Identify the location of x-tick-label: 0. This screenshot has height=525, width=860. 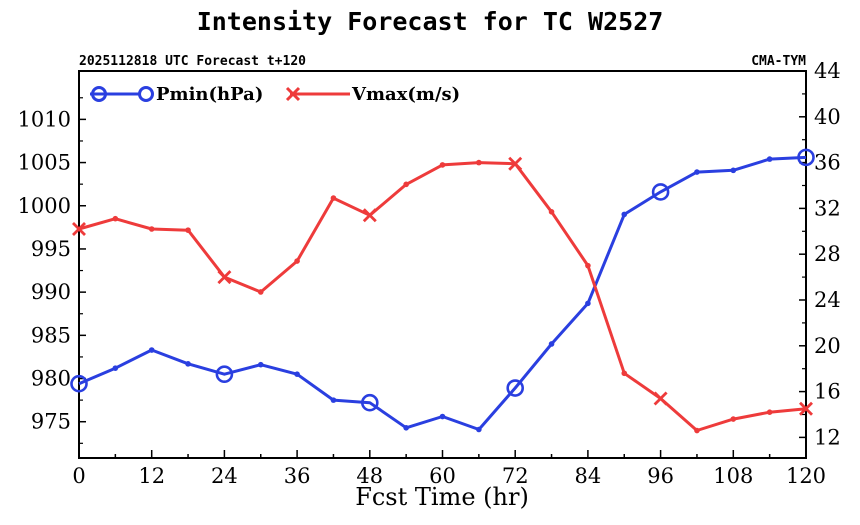
(78, 476).